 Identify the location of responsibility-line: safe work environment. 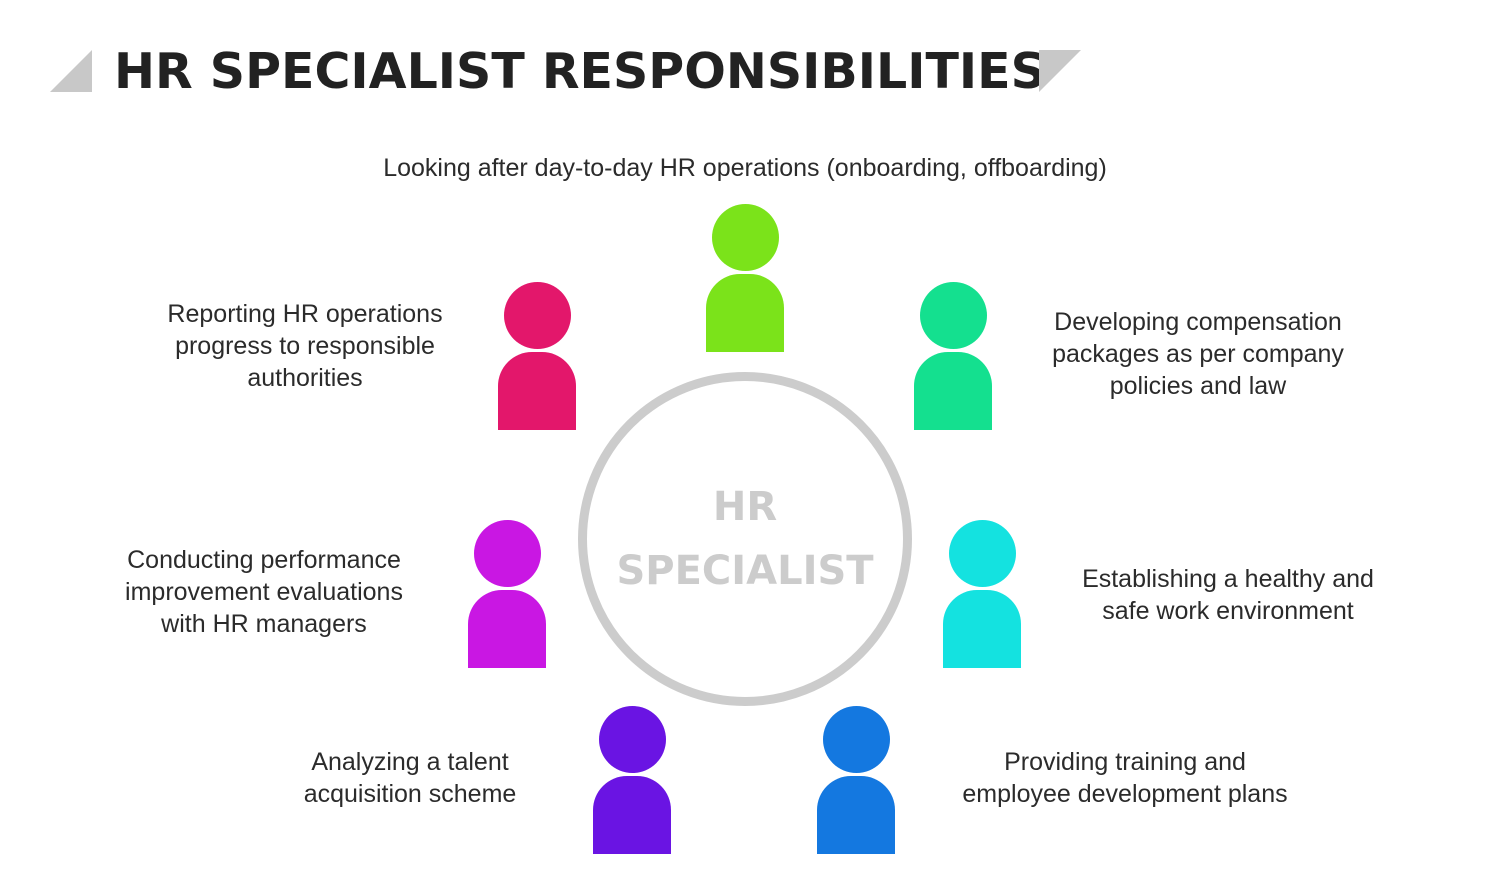
(1228, 611).